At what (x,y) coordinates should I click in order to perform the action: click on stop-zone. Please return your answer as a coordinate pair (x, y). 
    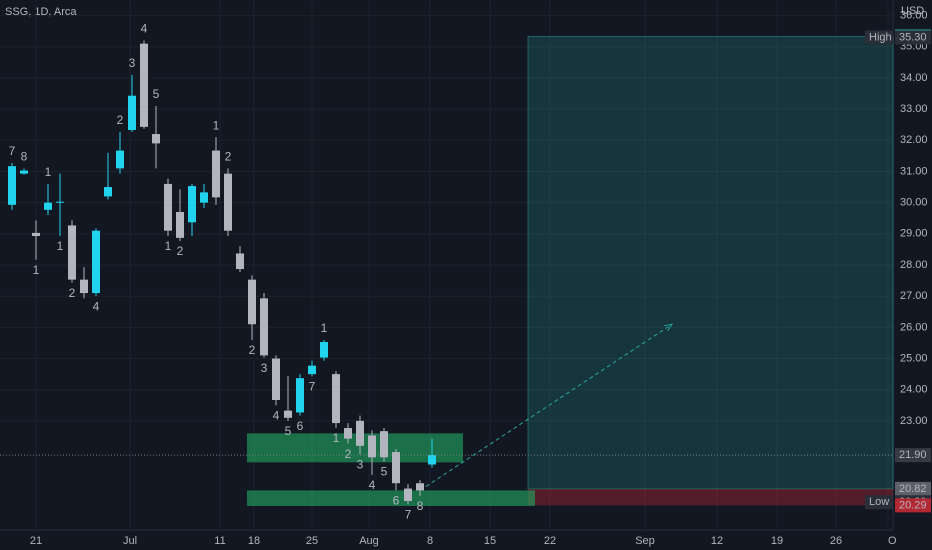
    Looking at the image, I should click on (710, 497).